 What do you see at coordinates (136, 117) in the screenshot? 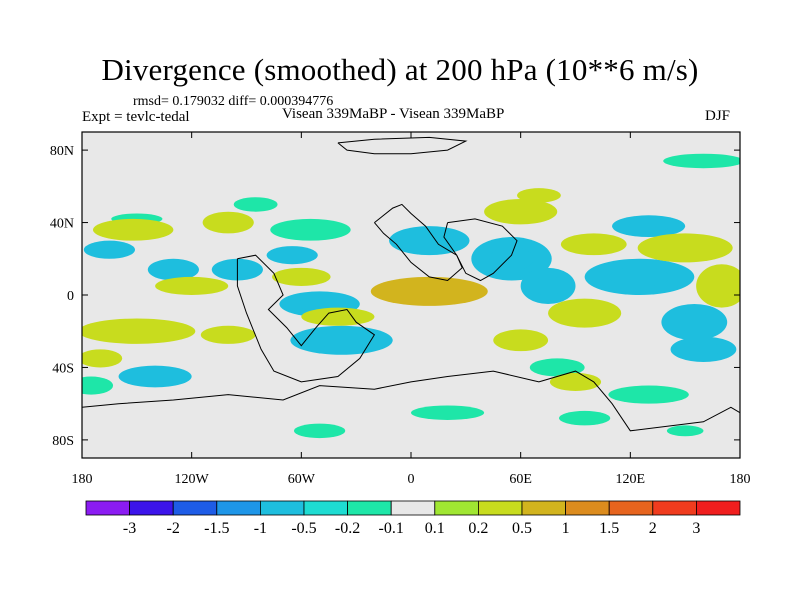
I see `experiment-label: Expt = tevlc-tedal` at bounding box center [136, 117].